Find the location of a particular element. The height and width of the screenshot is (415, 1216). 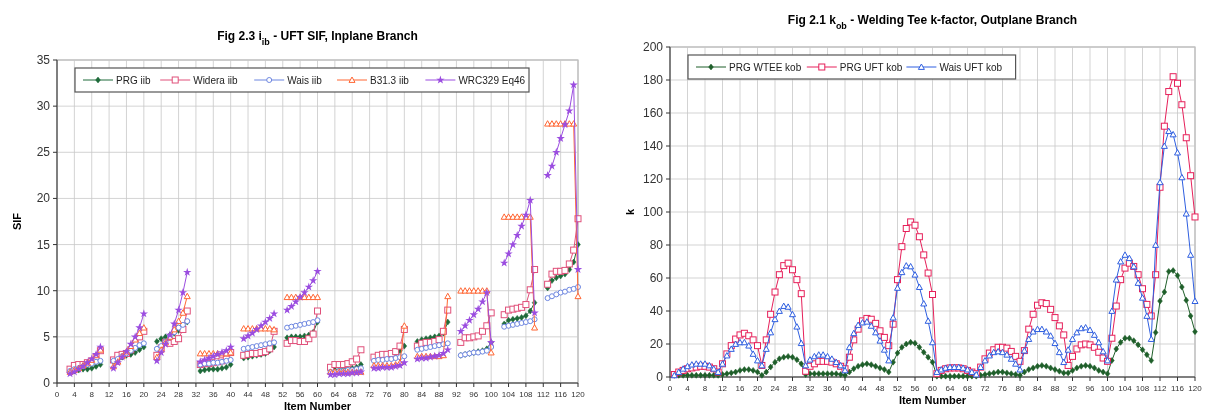

y-tick-label: 200 is located at coordinates (653, 47).